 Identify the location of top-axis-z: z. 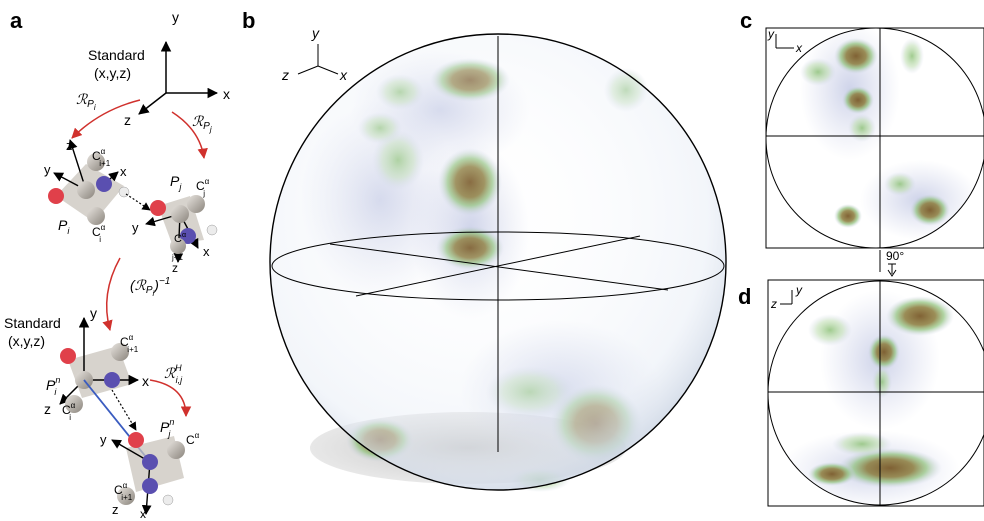
(127, 120).